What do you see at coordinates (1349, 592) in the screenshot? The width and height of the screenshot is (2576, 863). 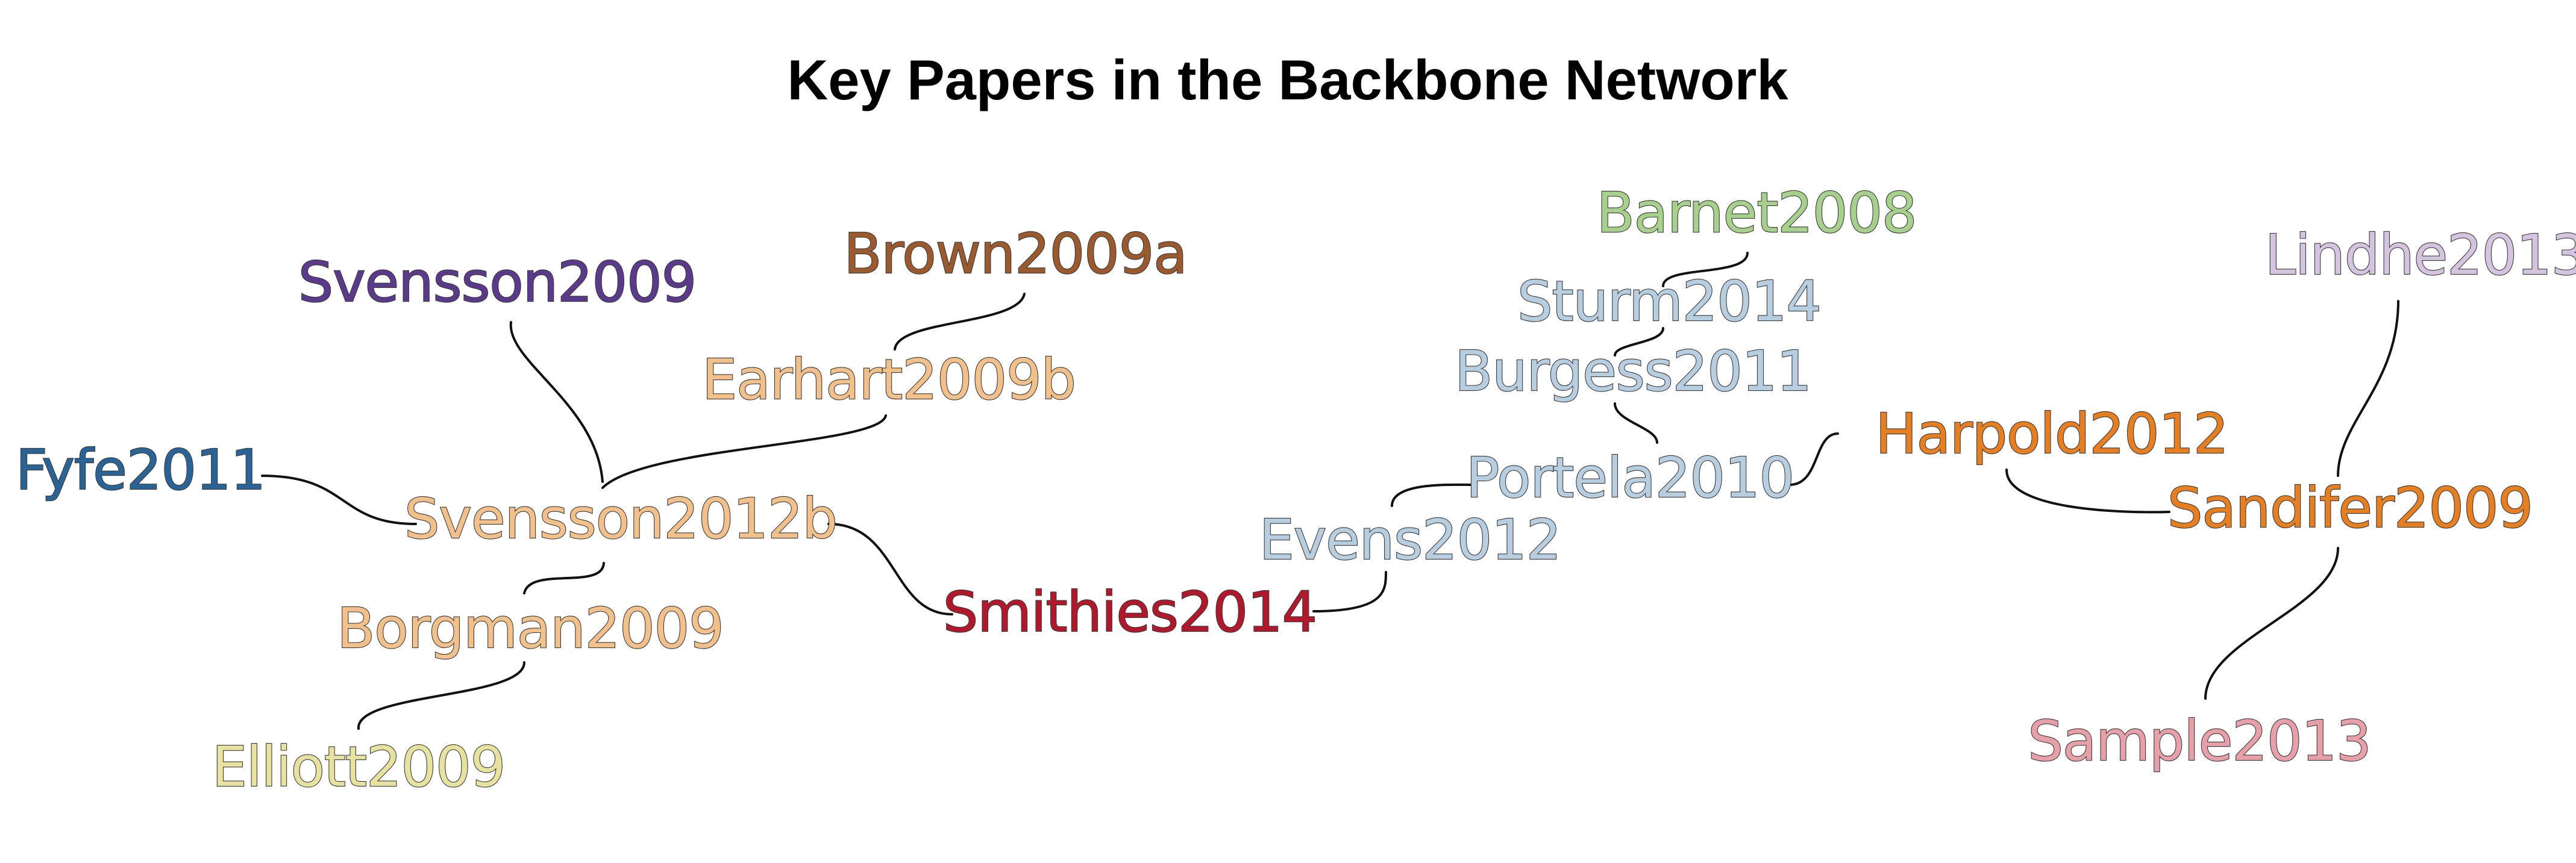 I see `edge-smithies2014-evens2012` at bounding box center [1349, 592].